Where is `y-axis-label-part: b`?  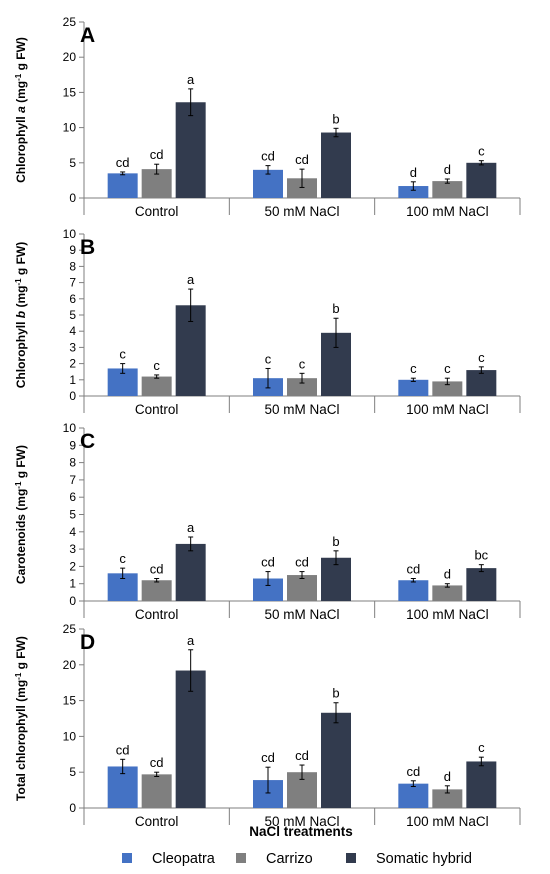 y-axis-label-part: b is located at coordinates (21, 314).